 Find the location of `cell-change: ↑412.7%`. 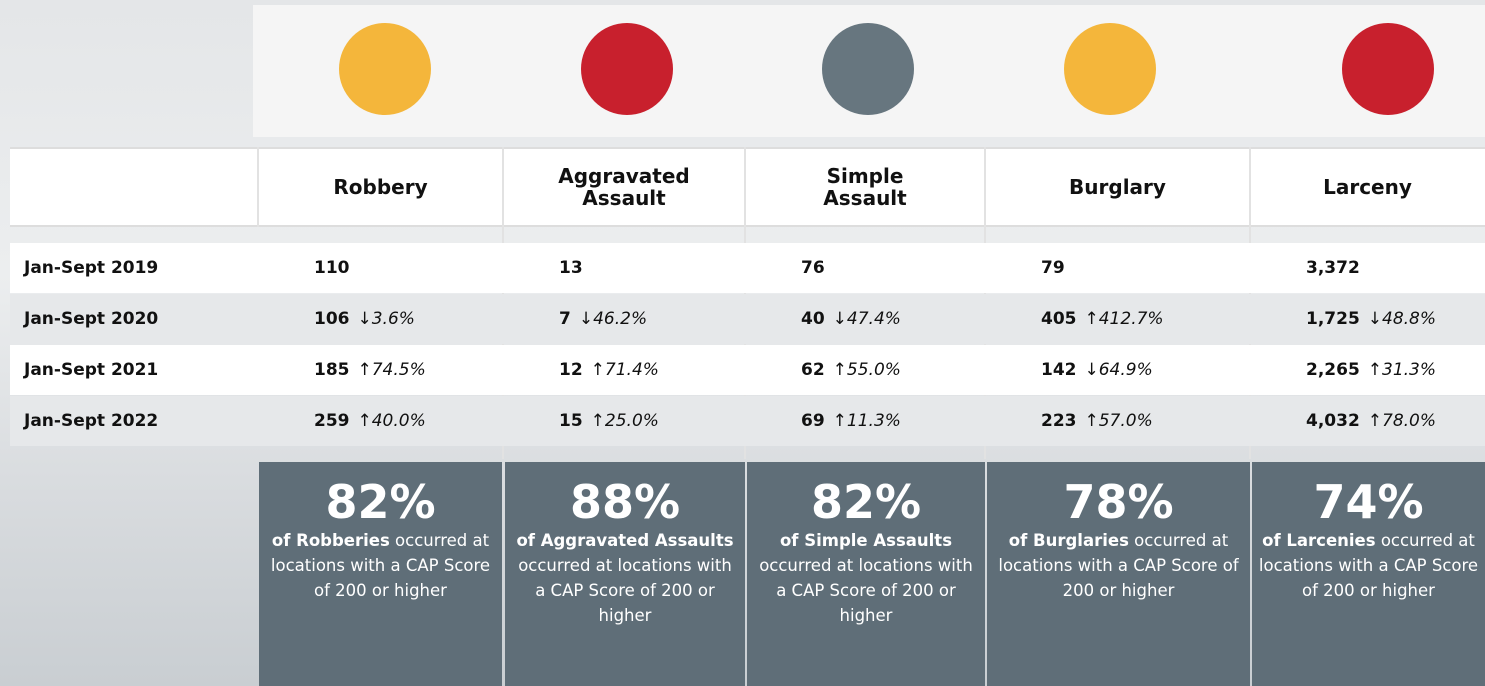

cell-change: ↑412.7% is located at coordinates (1124, 319).